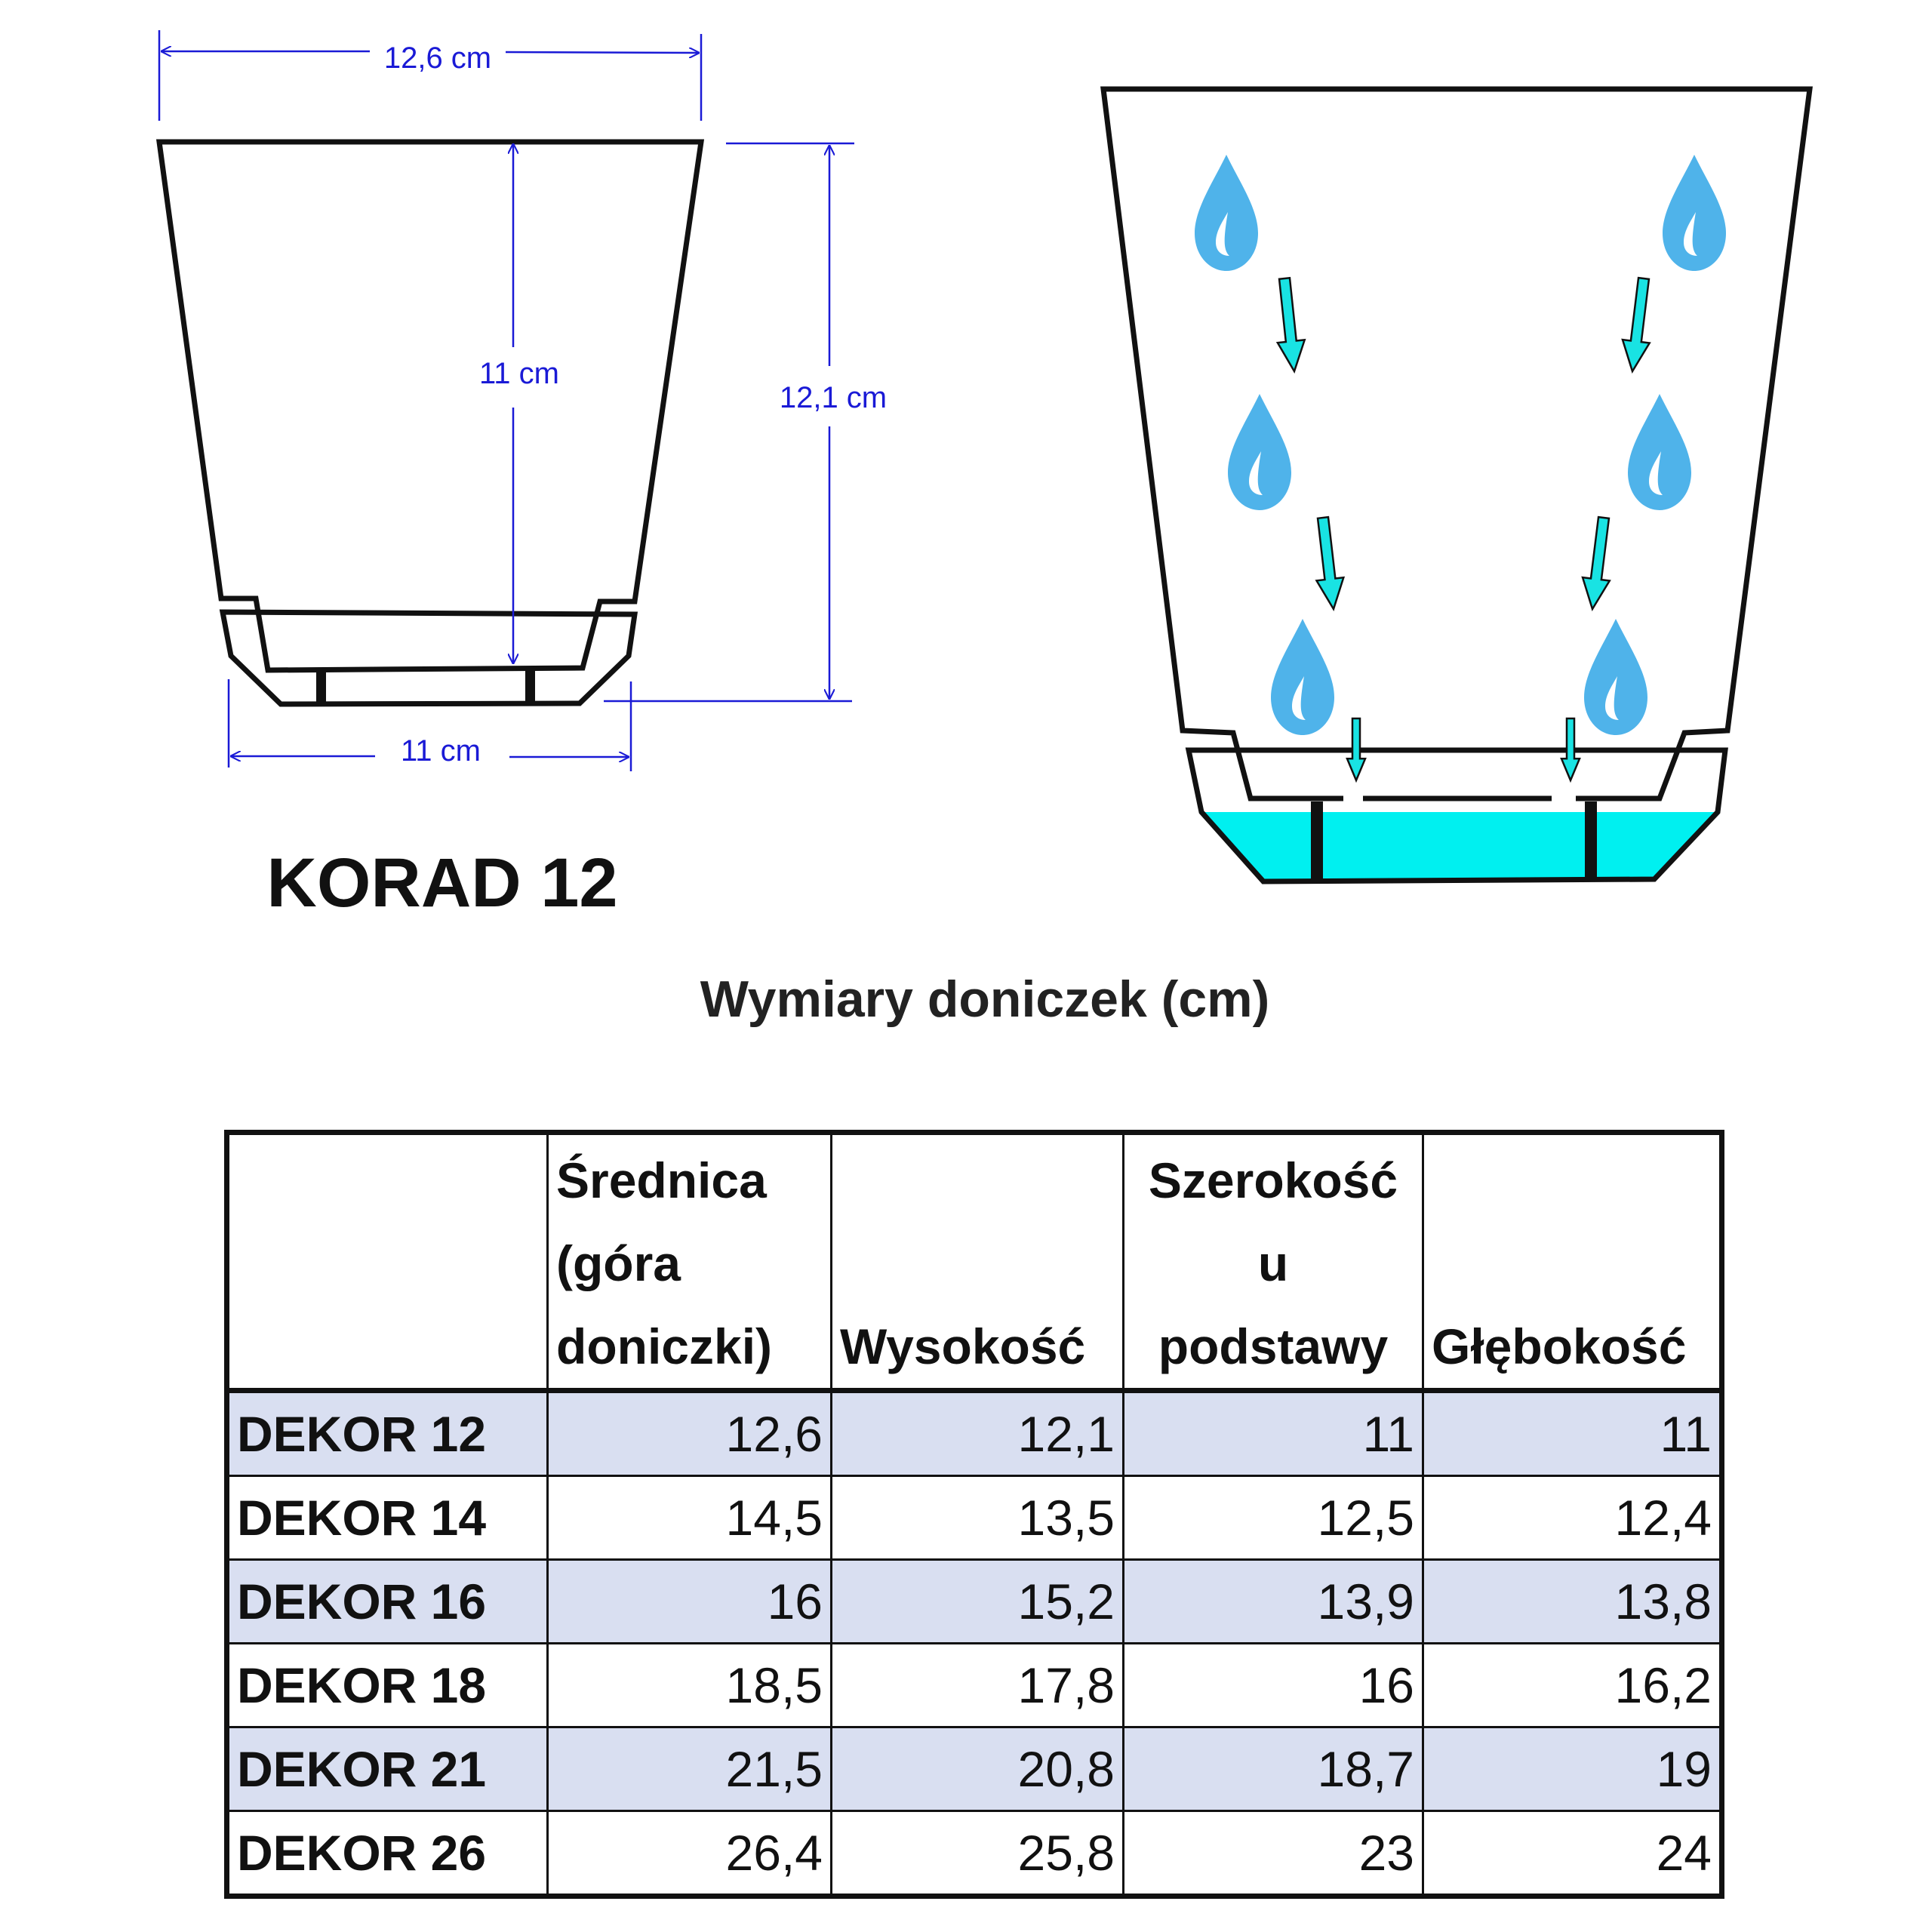  I want to click on header-line: podstawy, so click(1273, 1346).